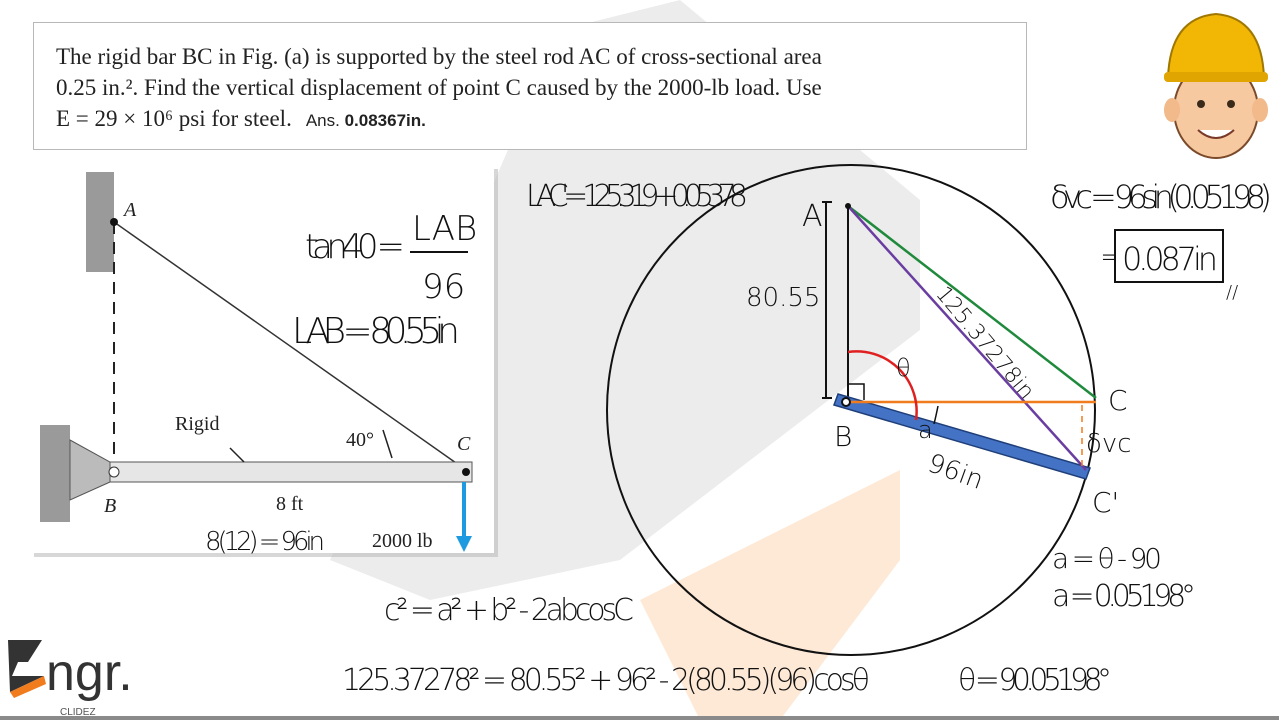 This screenshot has height=720, width=1279. What do you see at coordinates (129, 210) in the screenshot?
I see `fig-label-a: A` at bounding box center [129, 210].